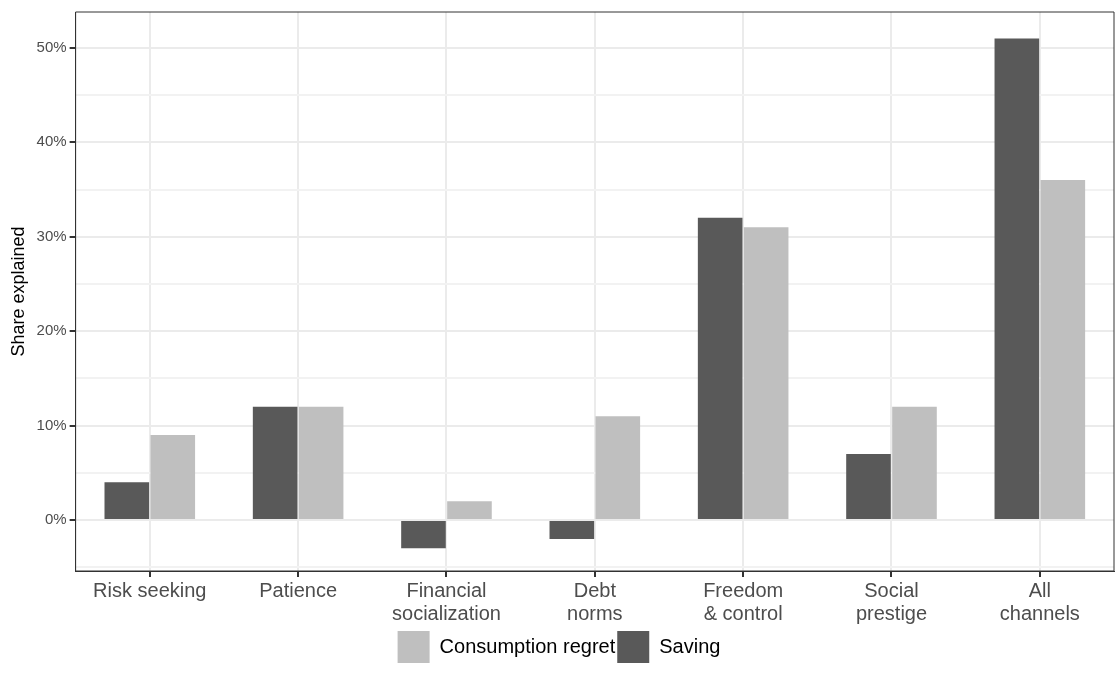 The height and width of the screenshot is (683, 1116). What do you see at coordinates (51, 330) in the screenshot?
I see `y-tick-label: 20%` at bounding box center [51, 330].